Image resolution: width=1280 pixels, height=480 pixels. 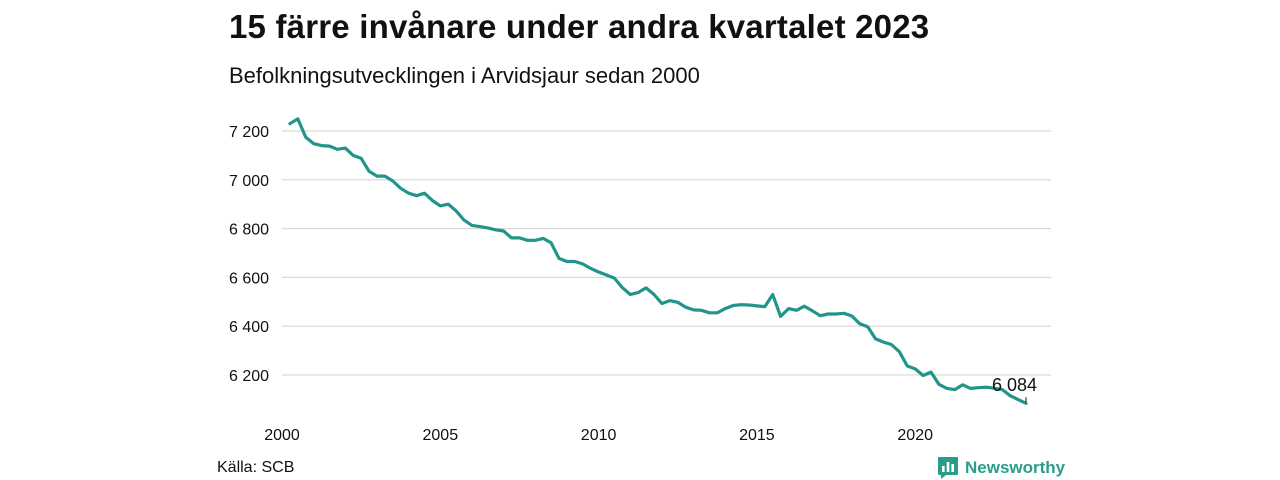 What do you see at coordinates (249, 132) in the screenshot?
I see `y-tick-label: 7 200` at bounding box center [249, 132].